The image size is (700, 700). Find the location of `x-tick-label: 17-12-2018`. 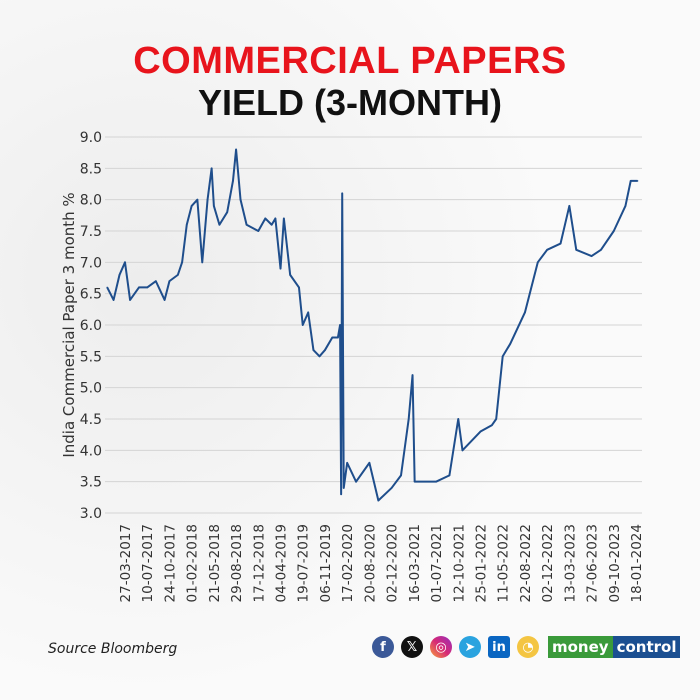

x-tick-label: 17-12-2018 is located at coordinates (259, 563).